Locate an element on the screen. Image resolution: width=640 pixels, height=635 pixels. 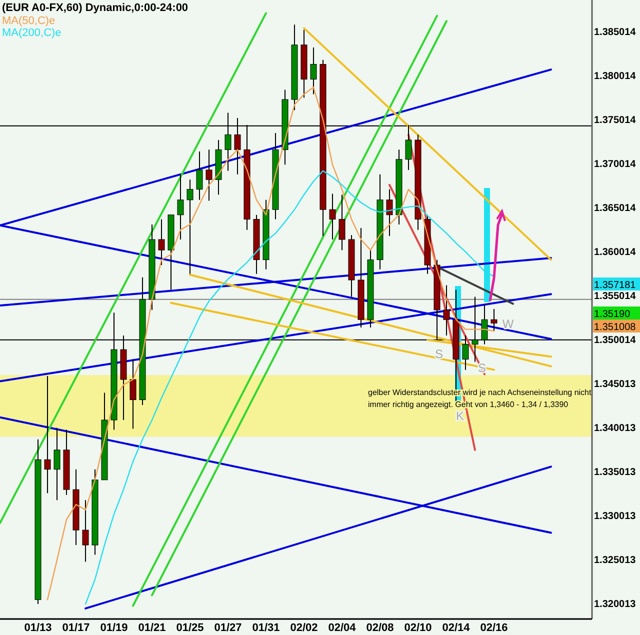
y-tick-label: 1.335013 is located at coordinates (615, 472).